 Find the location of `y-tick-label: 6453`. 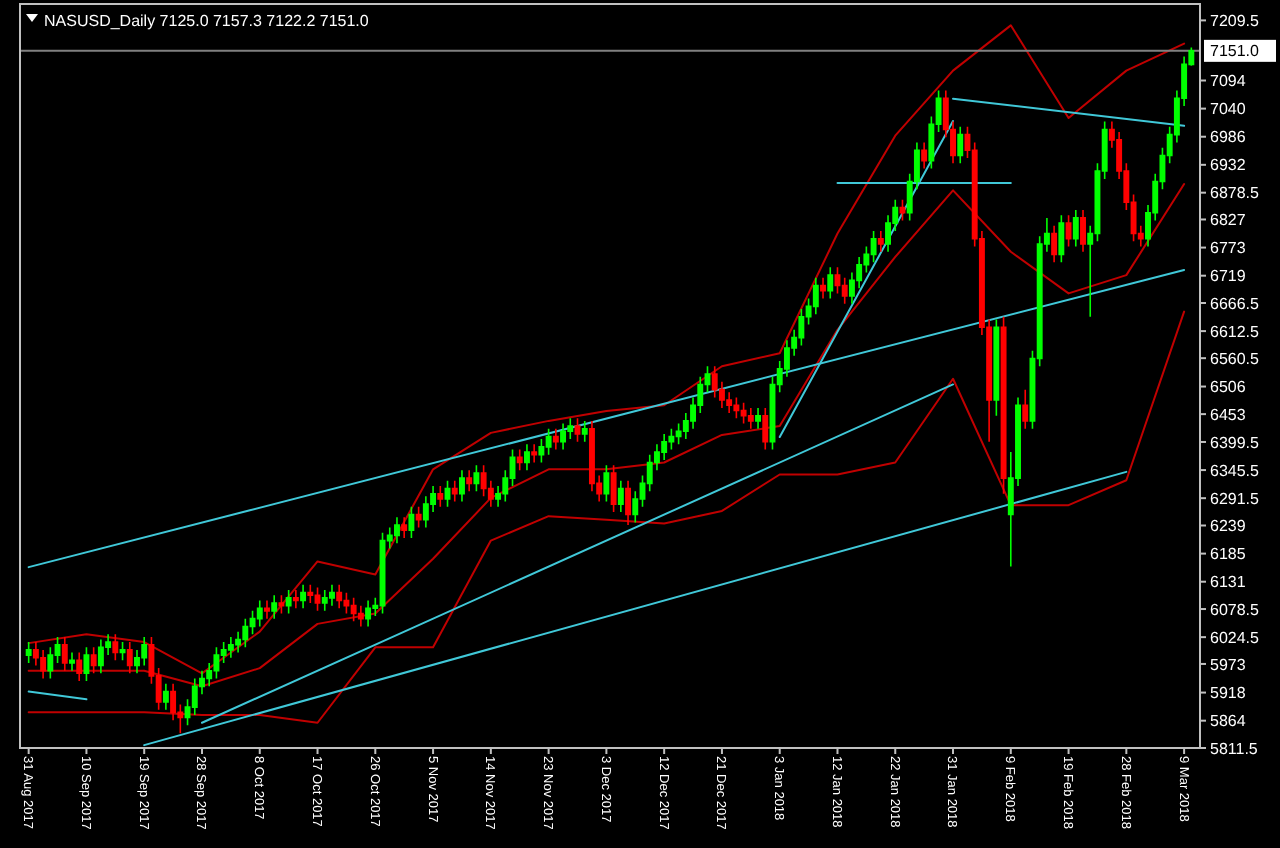

y-tick-label: 6453 is located at coordinates (1228, 414).